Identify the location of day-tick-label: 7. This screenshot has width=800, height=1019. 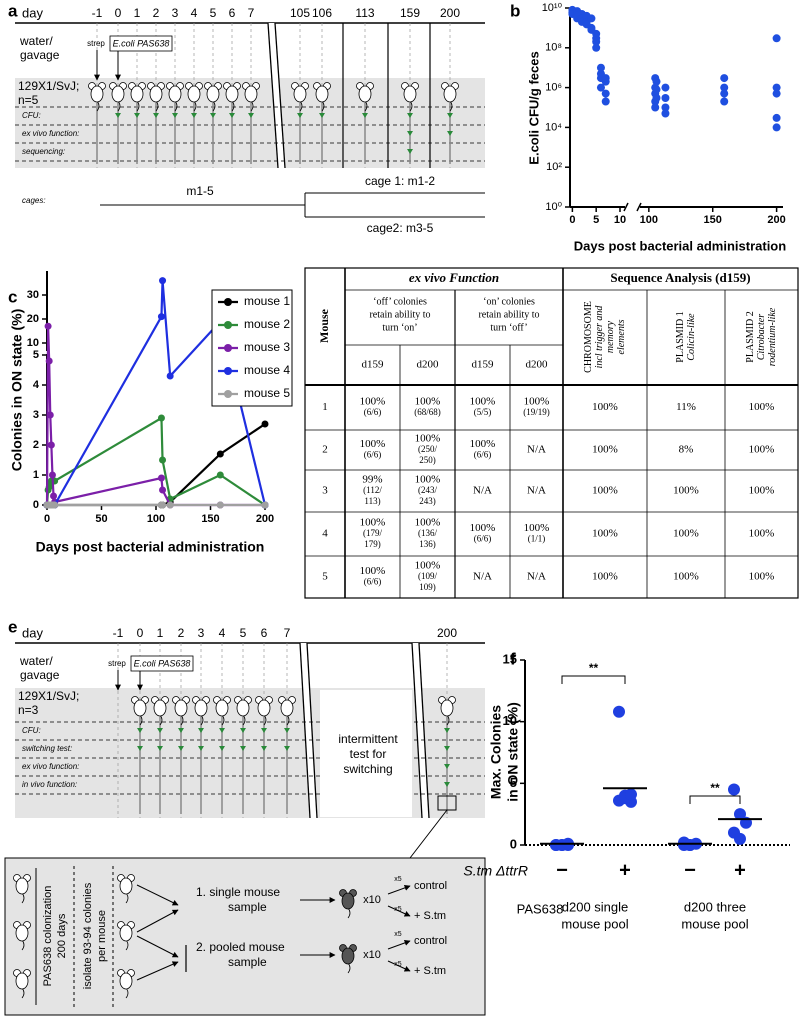
(251, 13).